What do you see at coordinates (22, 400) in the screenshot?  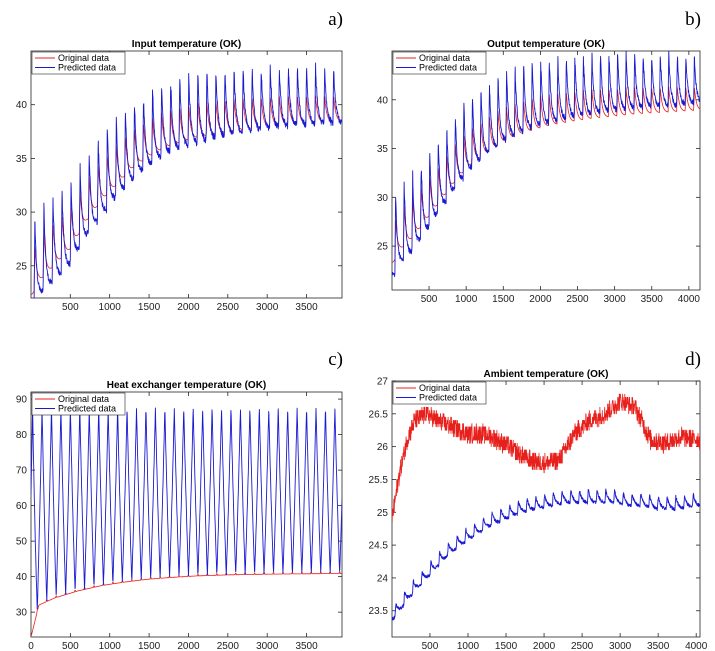 I see `y-tick-label: 90` at bounding box center [22, 400].